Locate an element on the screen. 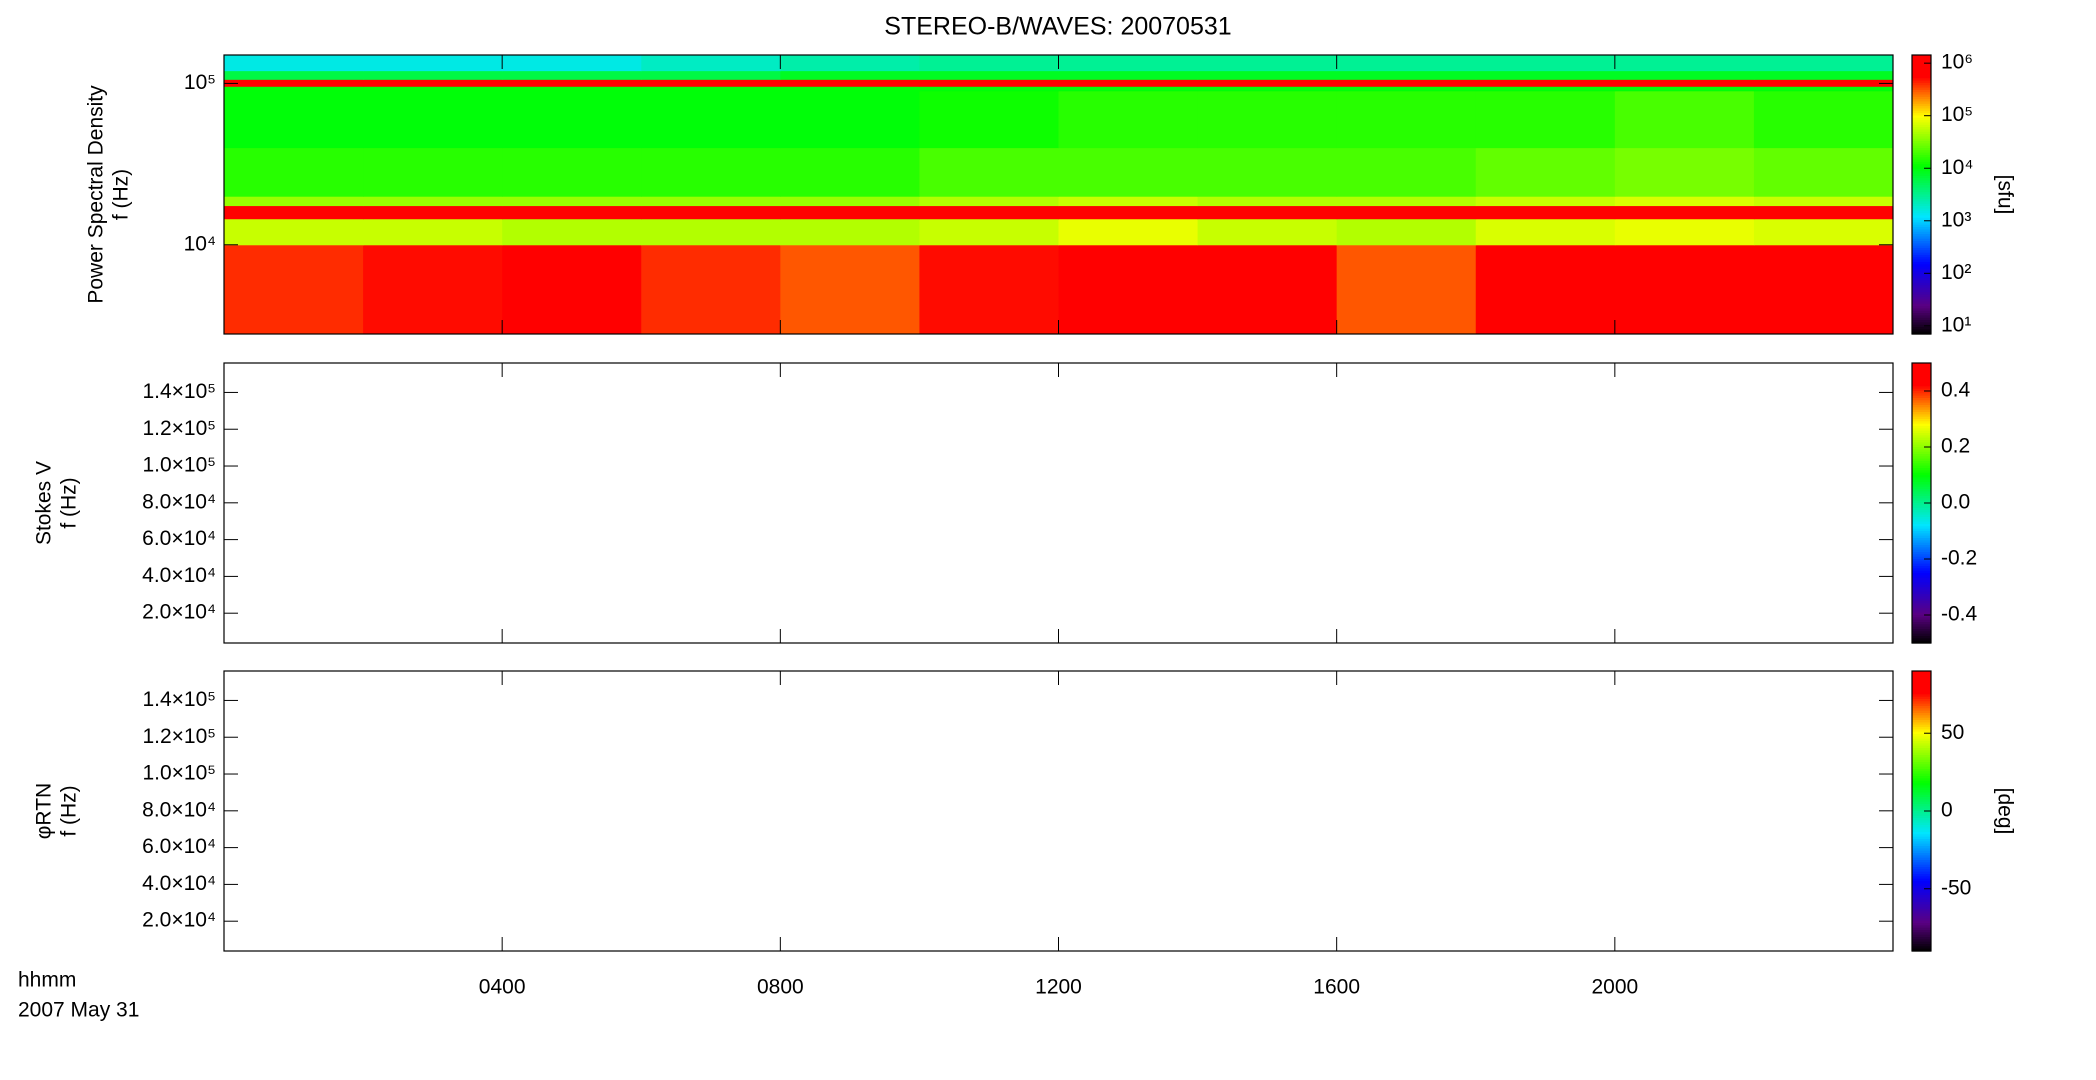 This screenshot has width=2096, height=1080. colorbar-tick-label: 10² is located at coordinates (1956, 272).